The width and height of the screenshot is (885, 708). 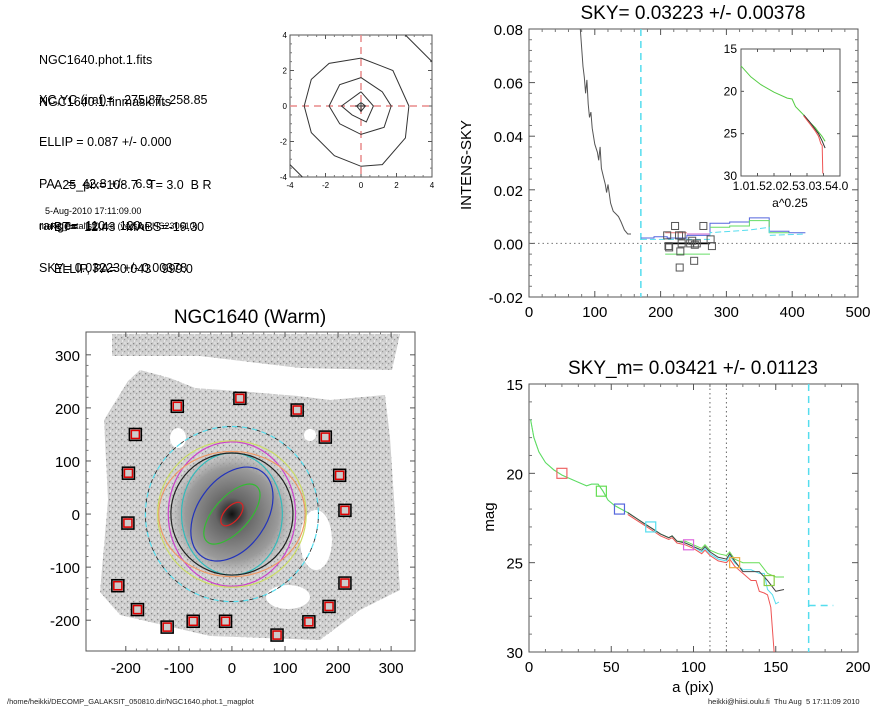 What do you see at coordinates (256, 352) in the screenshot?
I see `image-tile-top` at bounding box center [256, 352].